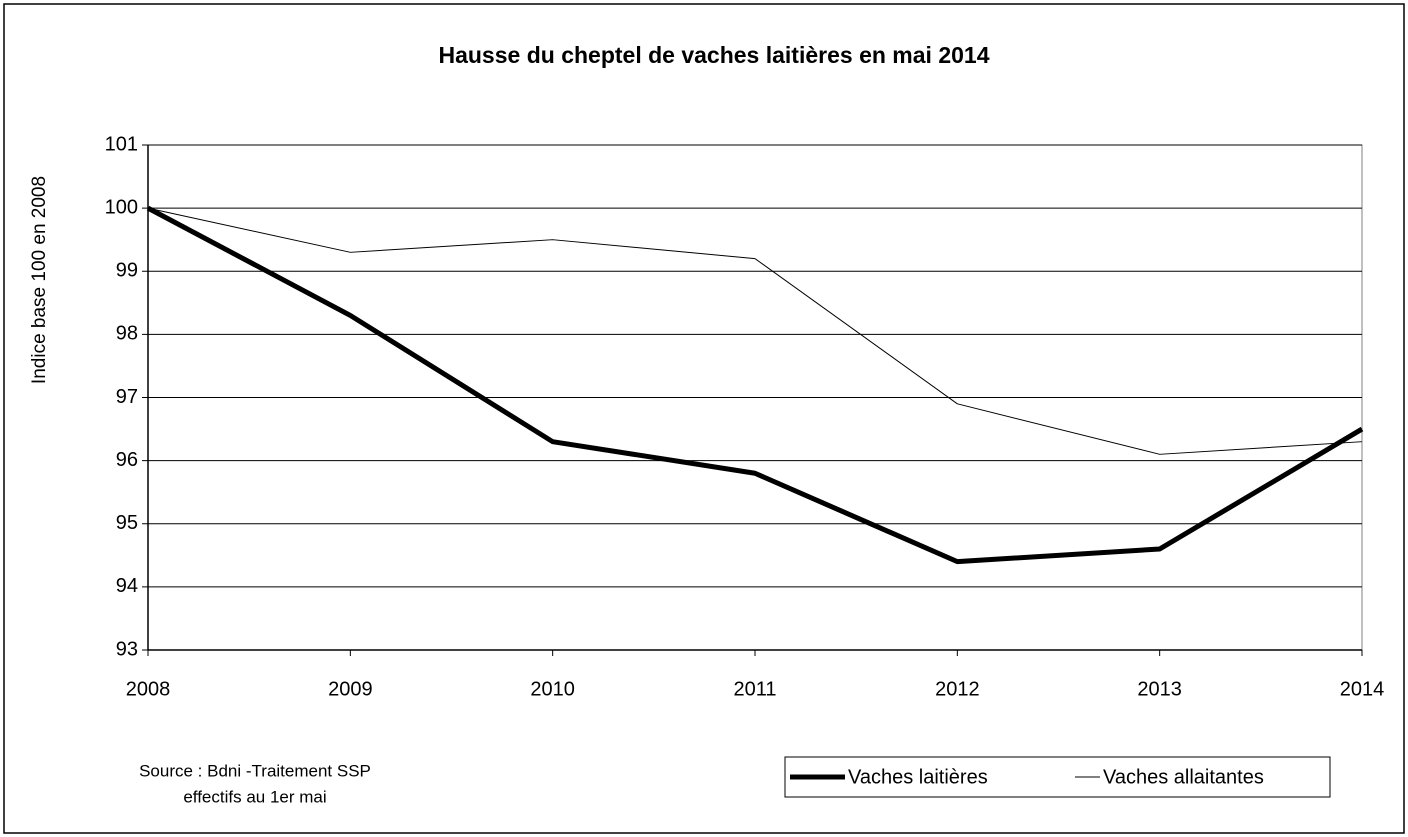 This screenshot has width=1408, height=837. What do you see at coordinates (1159, 689) in the screenshot?
I see `x-tick-label: 2013` at bounding box center [1159, 689].